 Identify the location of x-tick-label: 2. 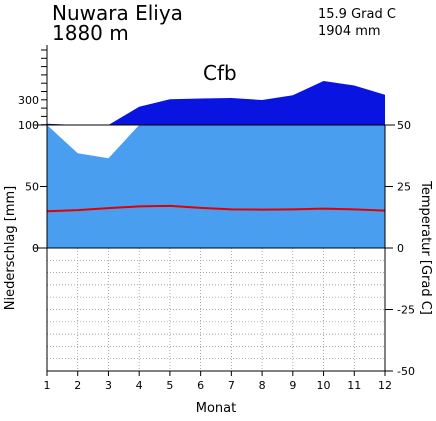
(77, 385).